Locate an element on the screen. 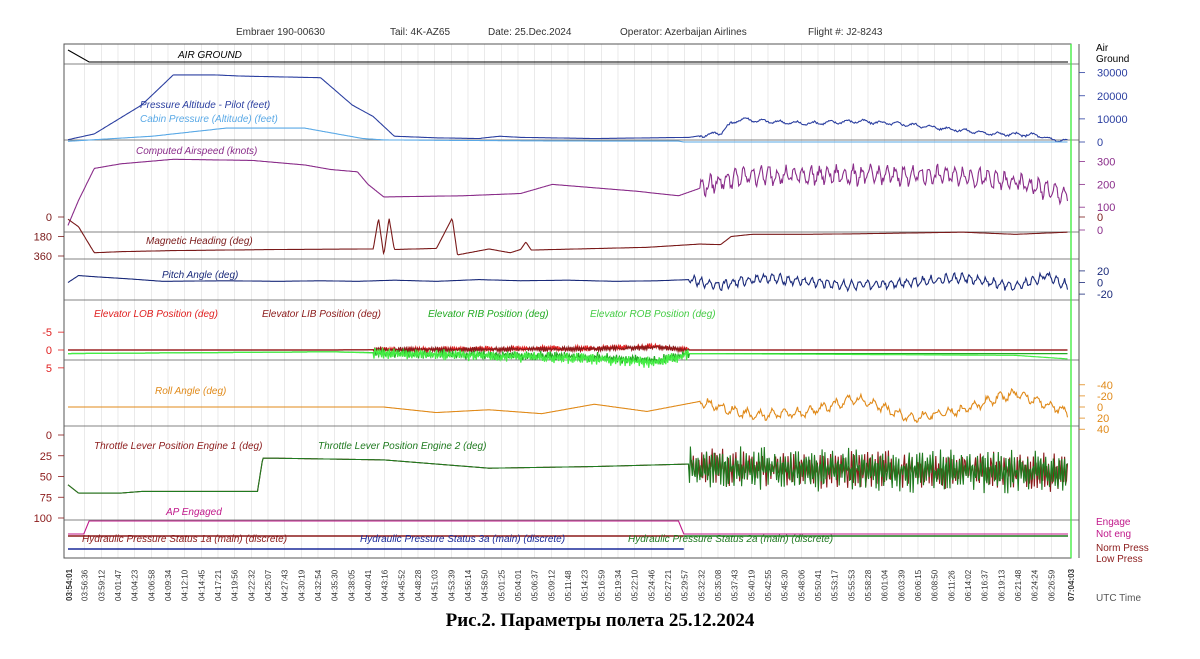 This screenshot has height=659, width=1200. x-tick-26: 05:01:25 is located at coordinates (501, 585).